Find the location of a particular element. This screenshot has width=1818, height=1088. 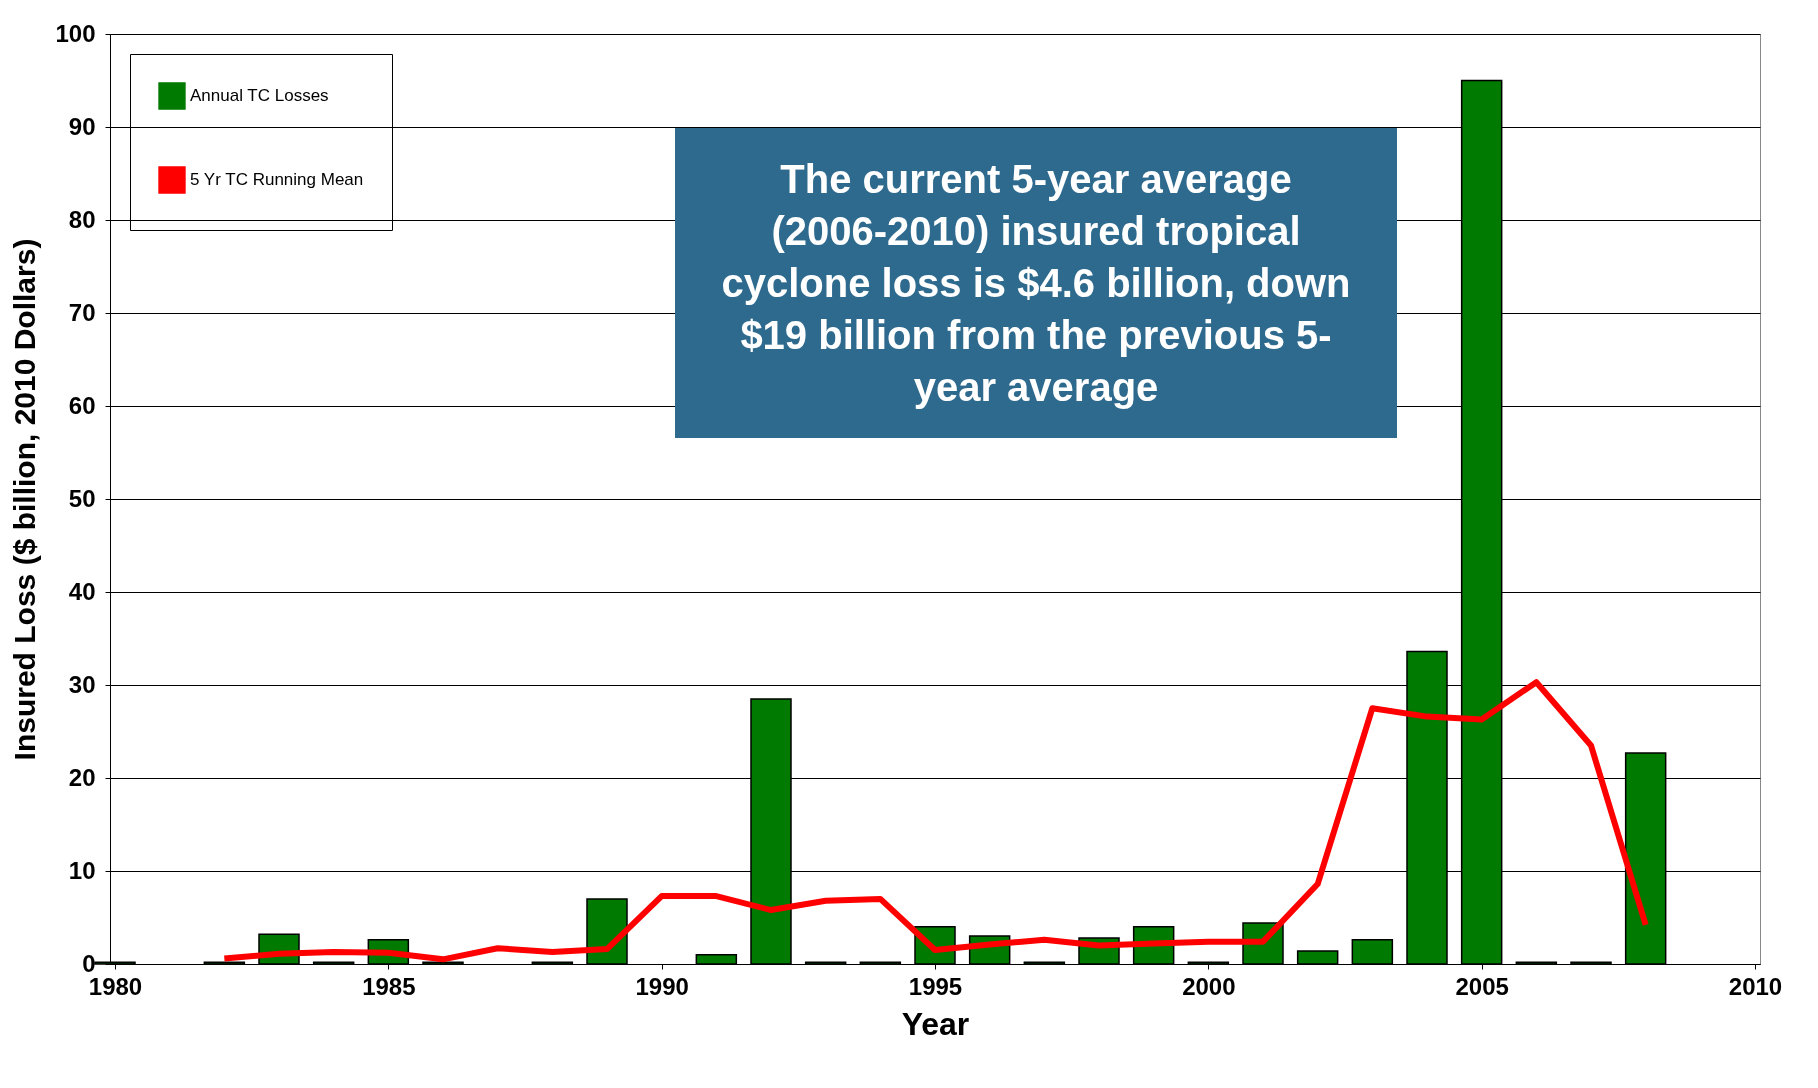

callout-box: The current 5-year average (2006-2010) insured tropical cyclone loss is $4.6 billion, down $19 billion from the previous 5-year average is located at coordinates (1036, 283).